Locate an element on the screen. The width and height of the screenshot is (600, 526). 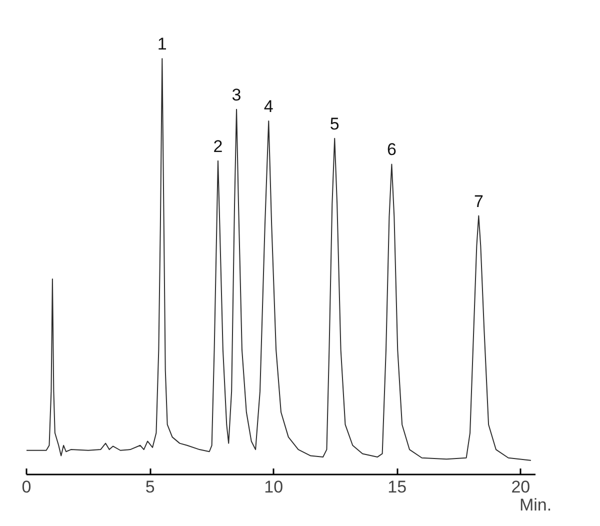
annotation: 6 is located at coordinates (391, 150).